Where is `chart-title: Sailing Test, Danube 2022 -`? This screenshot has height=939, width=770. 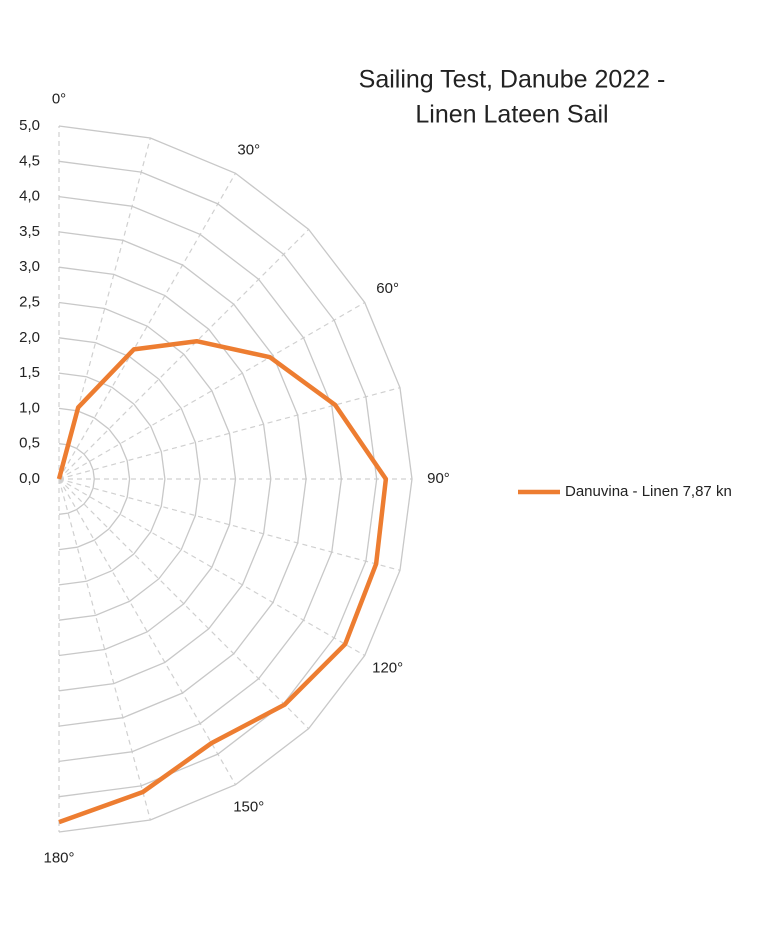
chart-title: Sailing Test, Danube 2022 - is located at coordinates (512, 80).